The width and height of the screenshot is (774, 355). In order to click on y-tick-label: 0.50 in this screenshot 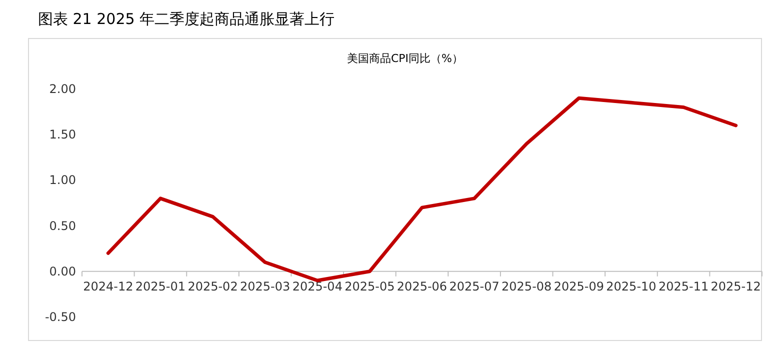, I will do `click(62, 225)`.